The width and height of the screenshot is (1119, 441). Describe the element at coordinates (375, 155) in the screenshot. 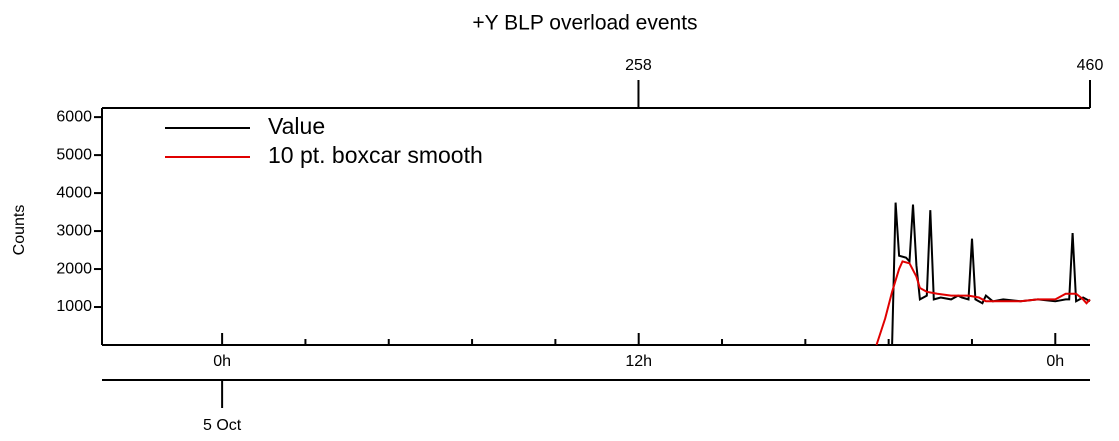

I see `legend-label: 10 pt. boxcar smooth` at that location.